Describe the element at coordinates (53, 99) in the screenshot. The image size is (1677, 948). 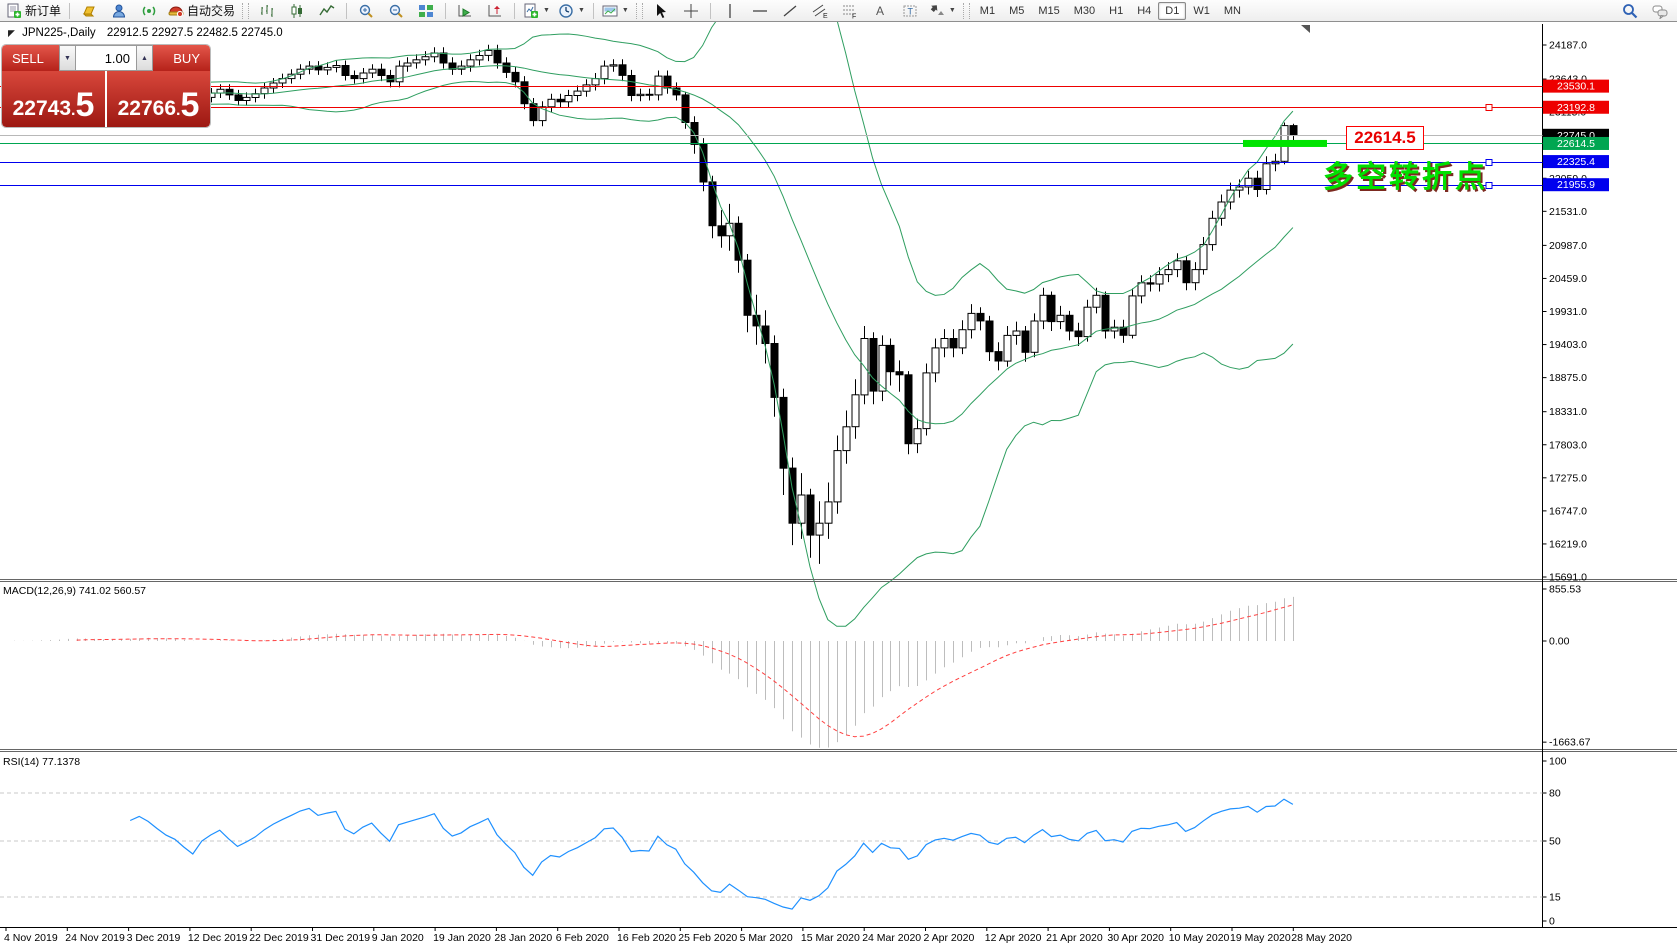
I see `sell-price-button: 22743. 5` at that location.